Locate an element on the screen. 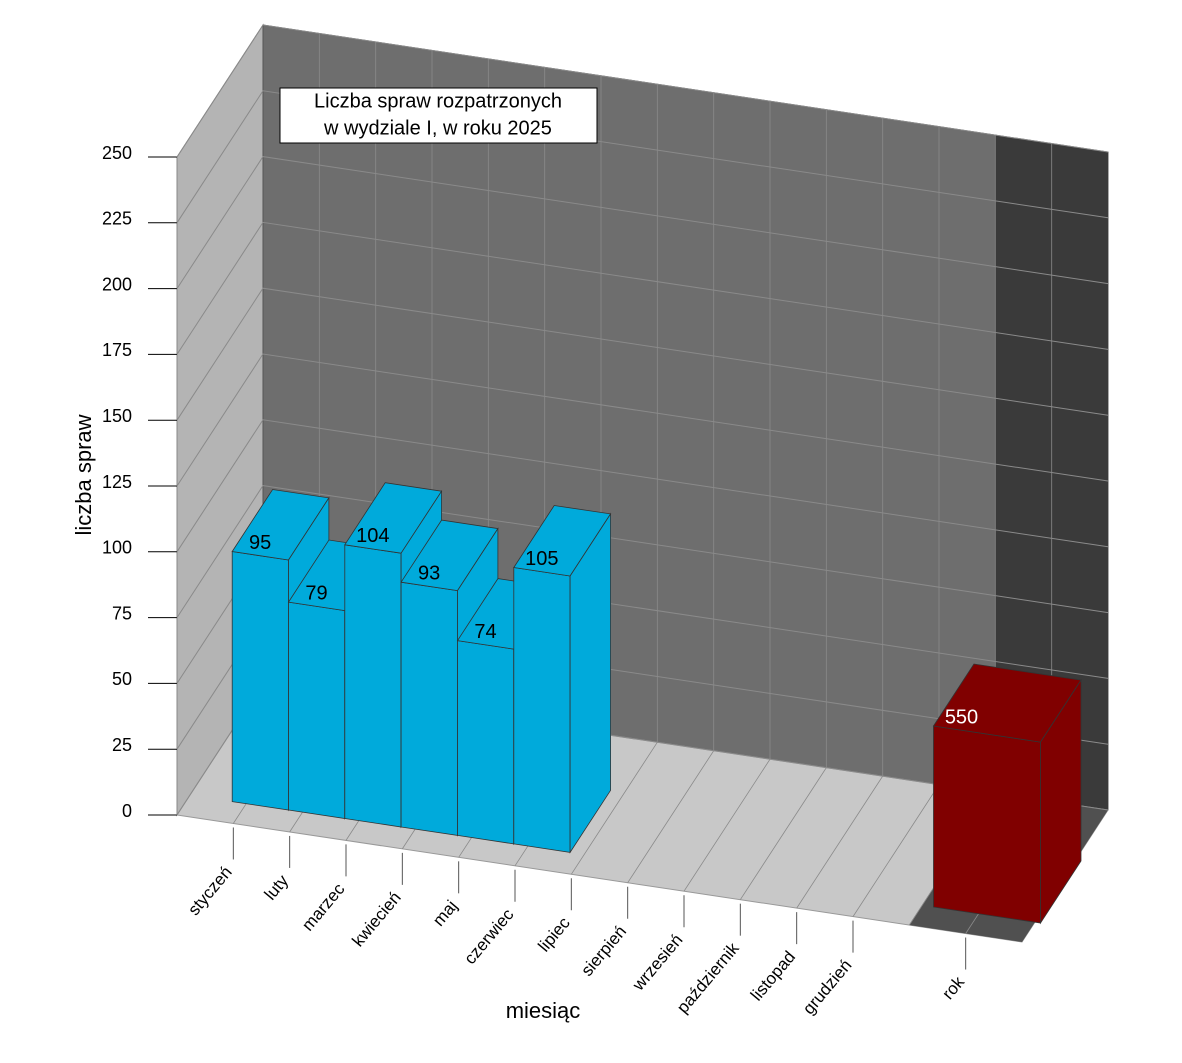  x-tick-label: styczeń is located at coordinates (210, 891).